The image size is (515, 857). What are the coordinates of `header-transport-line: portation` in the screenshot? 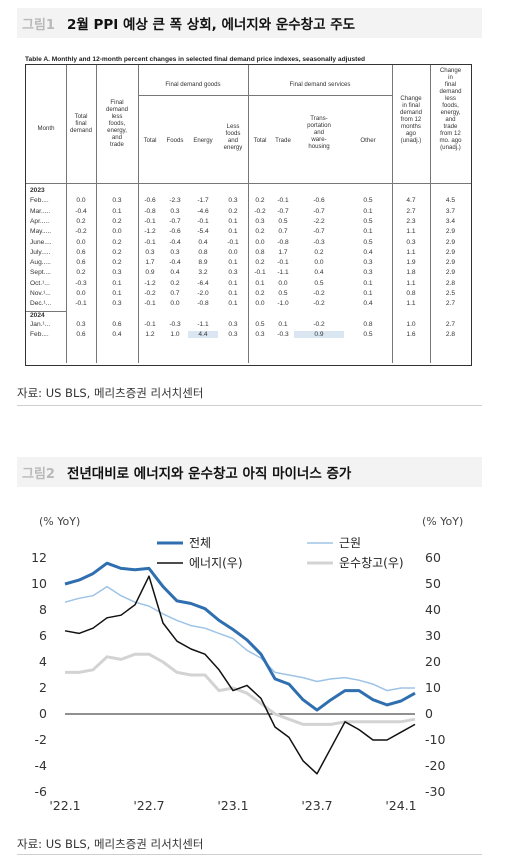 It's located at (319, 125).